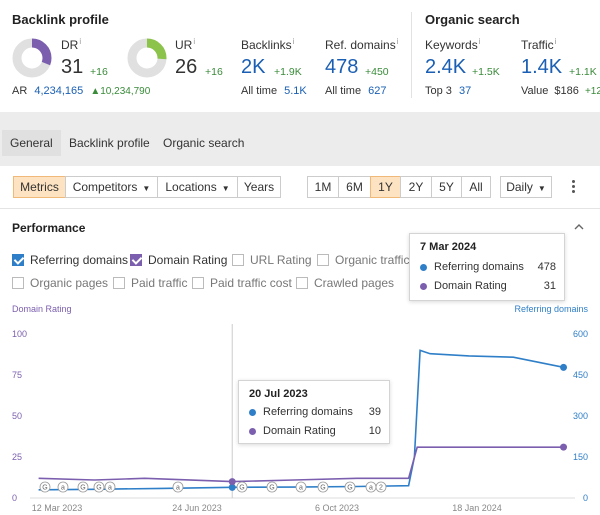 This screenshot has height=515, width=600. Describe the element at coordinates (20, 91) in the screenshot. I see `ar-label: AR` at that location.